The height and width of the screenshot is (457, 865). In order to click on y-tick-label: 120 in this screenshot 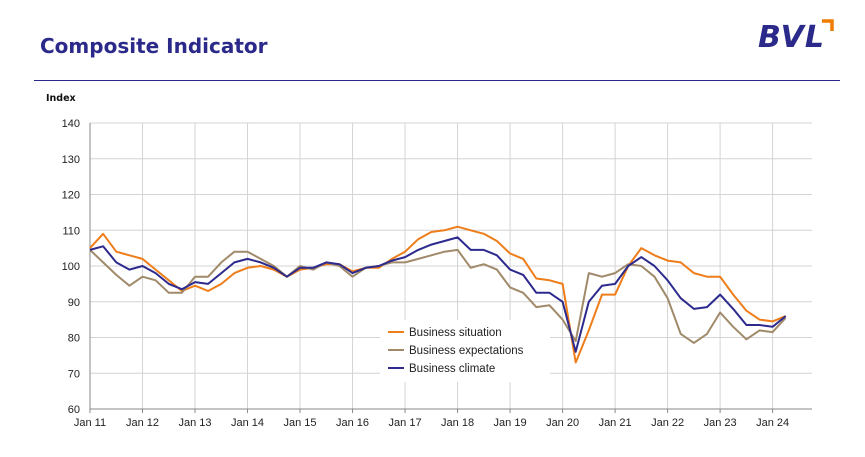, I will do `click(71, 196)`.